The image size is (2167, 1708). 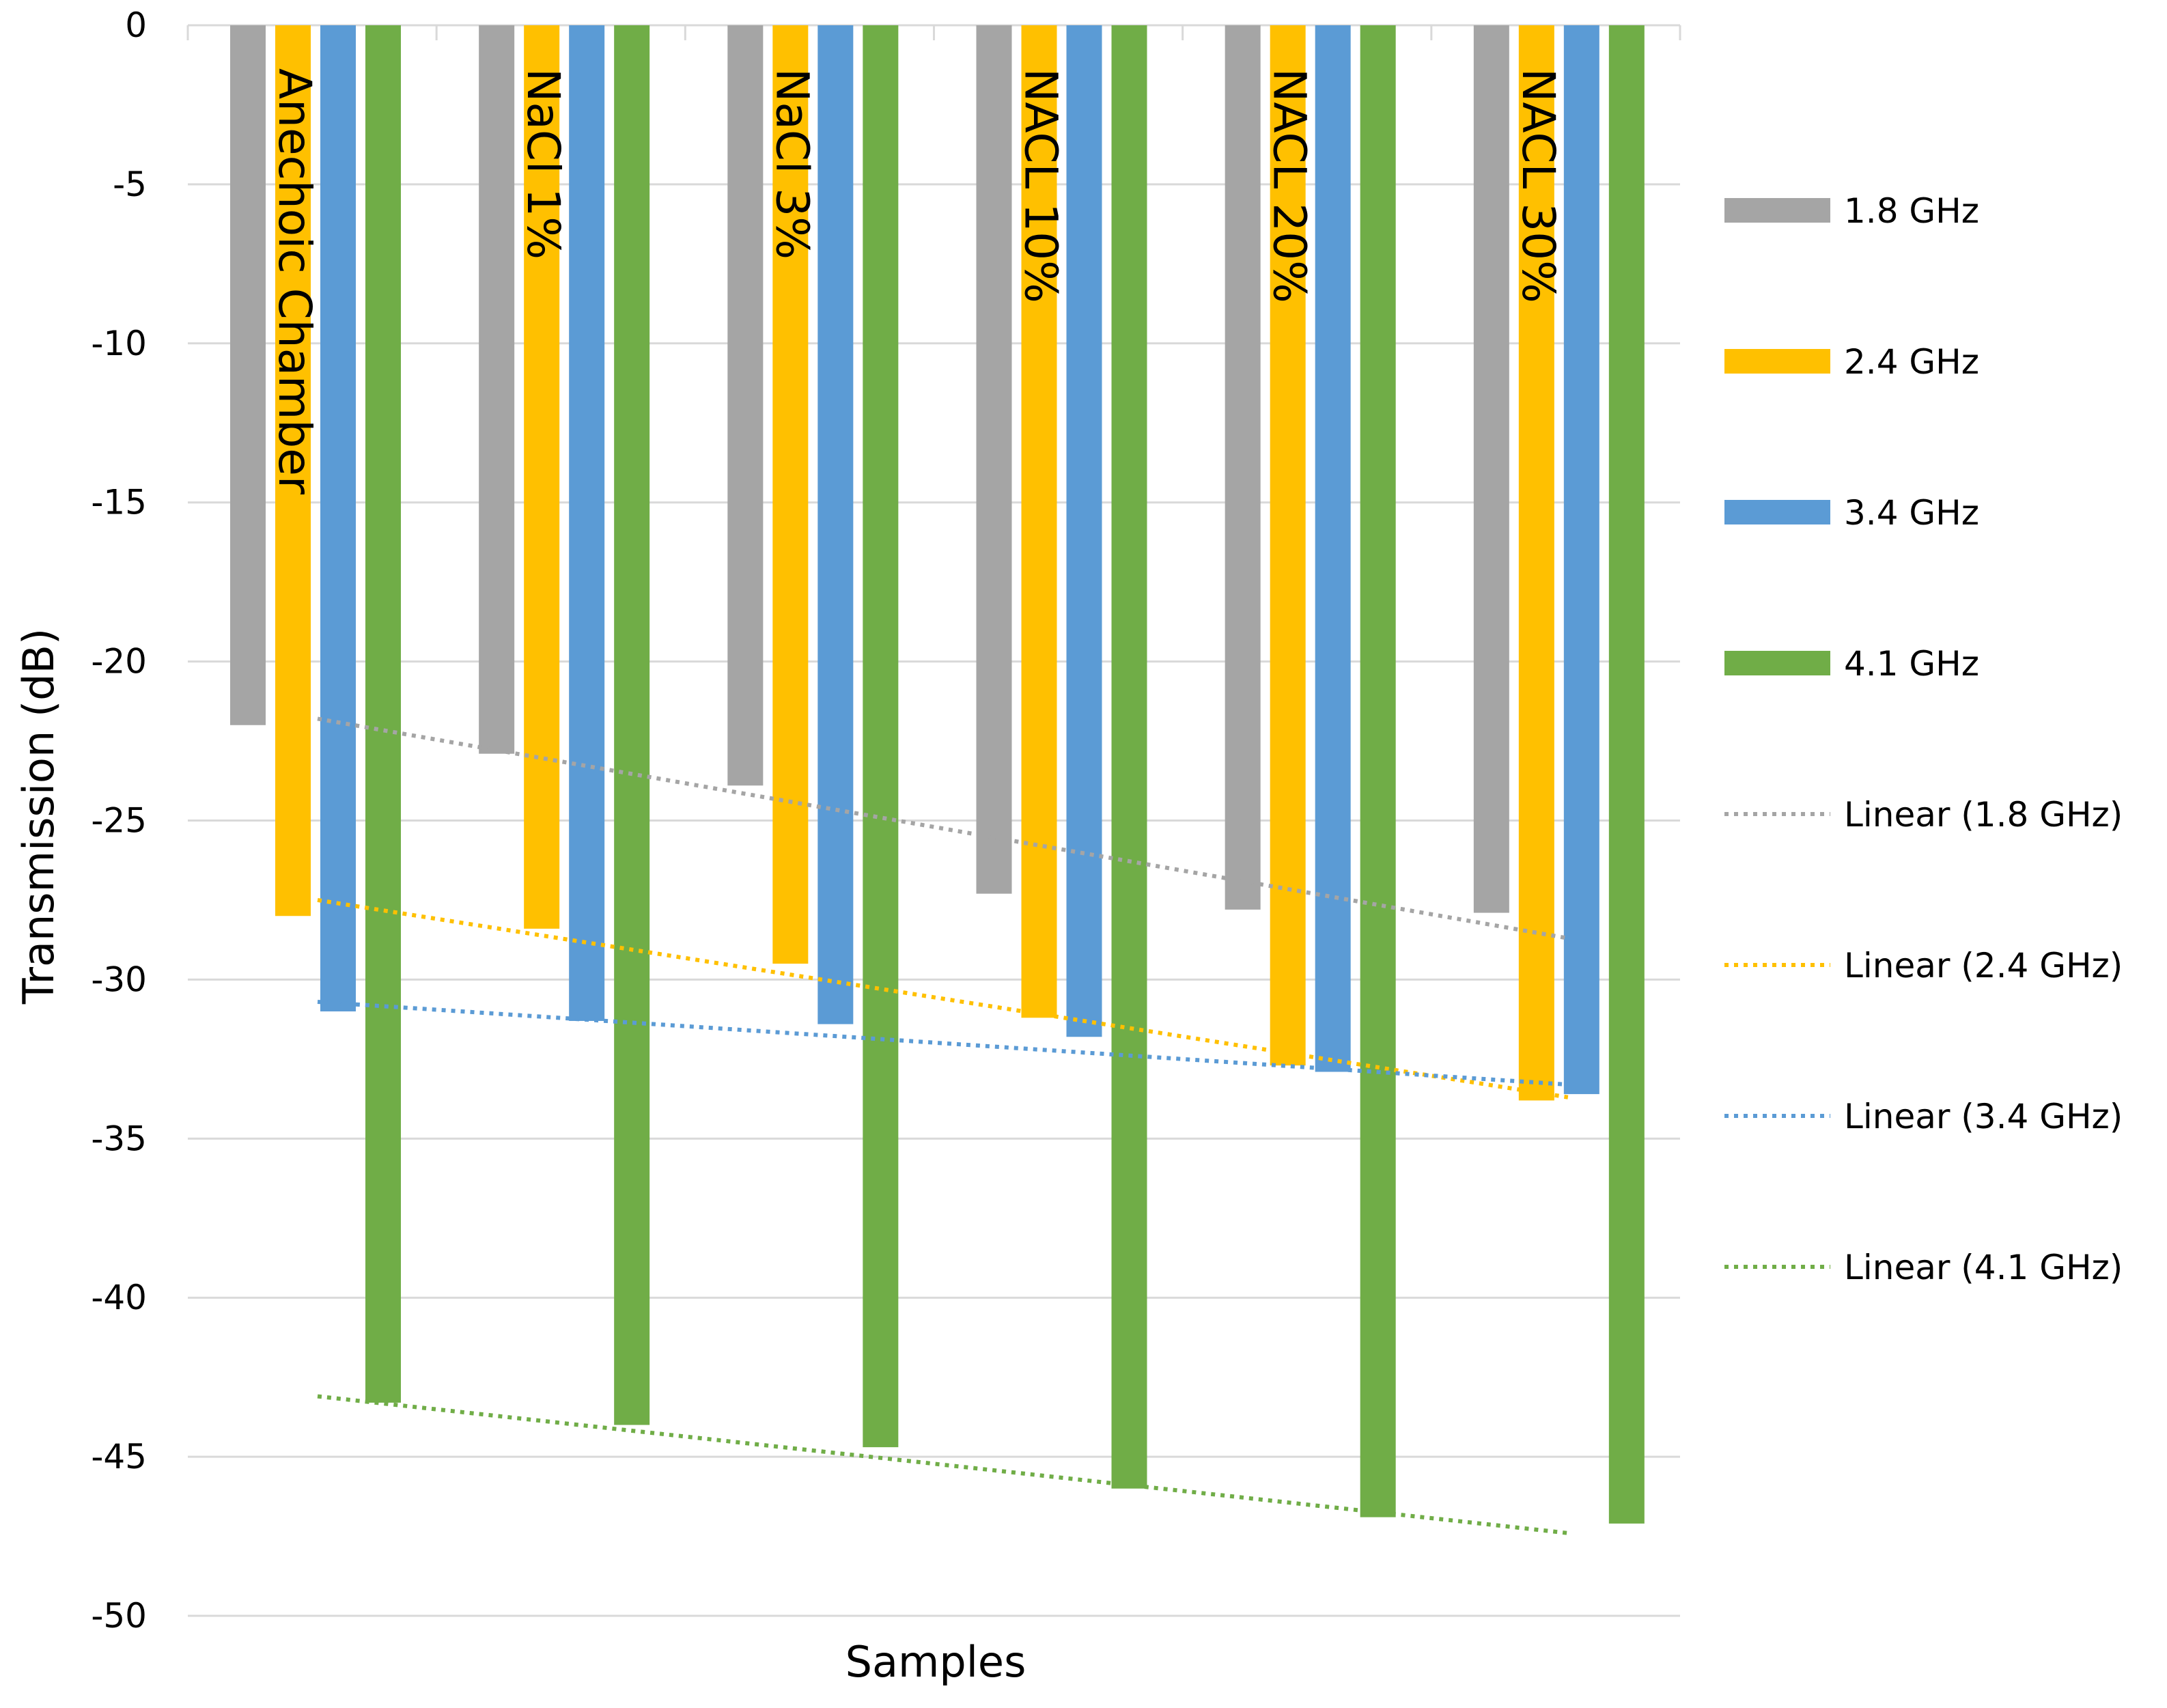 What do you see at coordinates (1911, 513) in the screenshot?
I see `legend-label-3-4-ghz: 3.4 GHz` at bounding box center [1911, 513].